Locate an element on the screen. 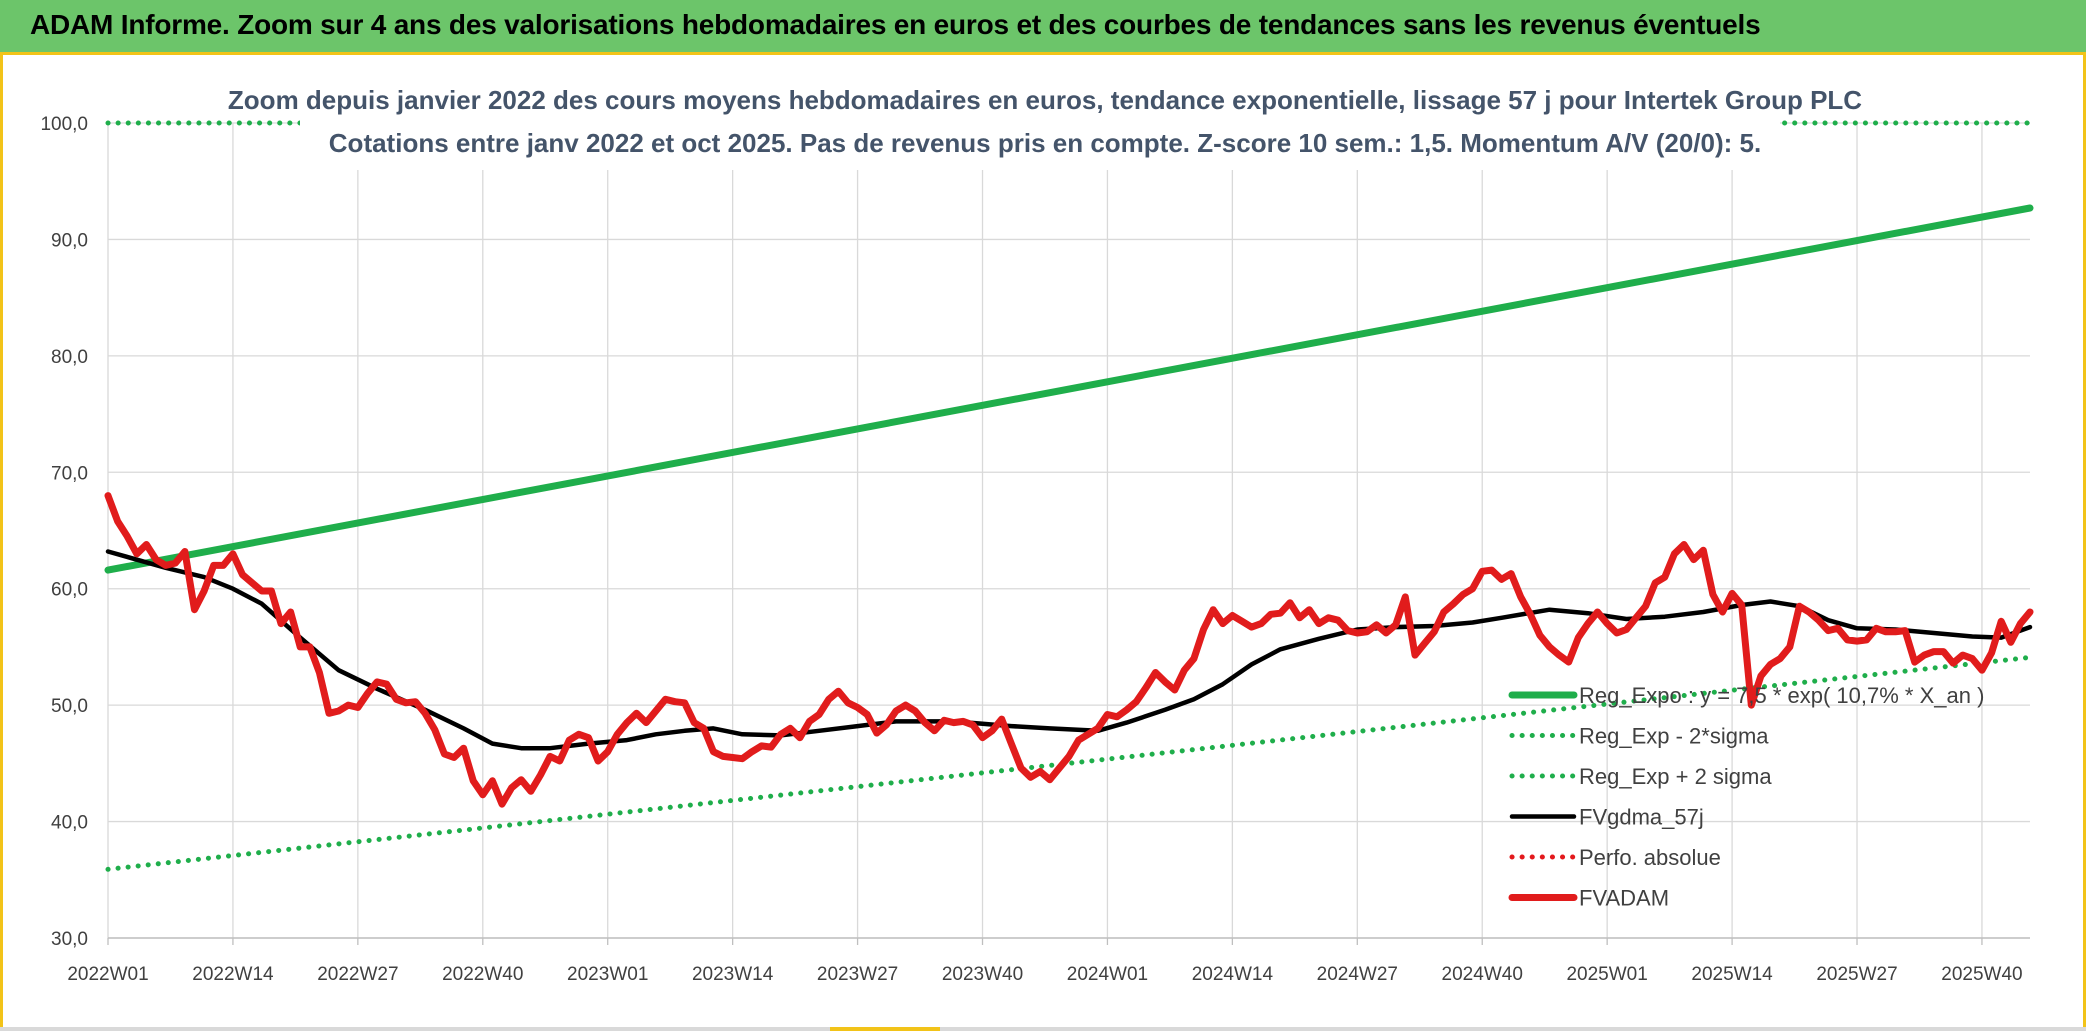 The image size is (2086, 1031). x-tick-label: 2025W27 is located at coordinates (1856, 974).